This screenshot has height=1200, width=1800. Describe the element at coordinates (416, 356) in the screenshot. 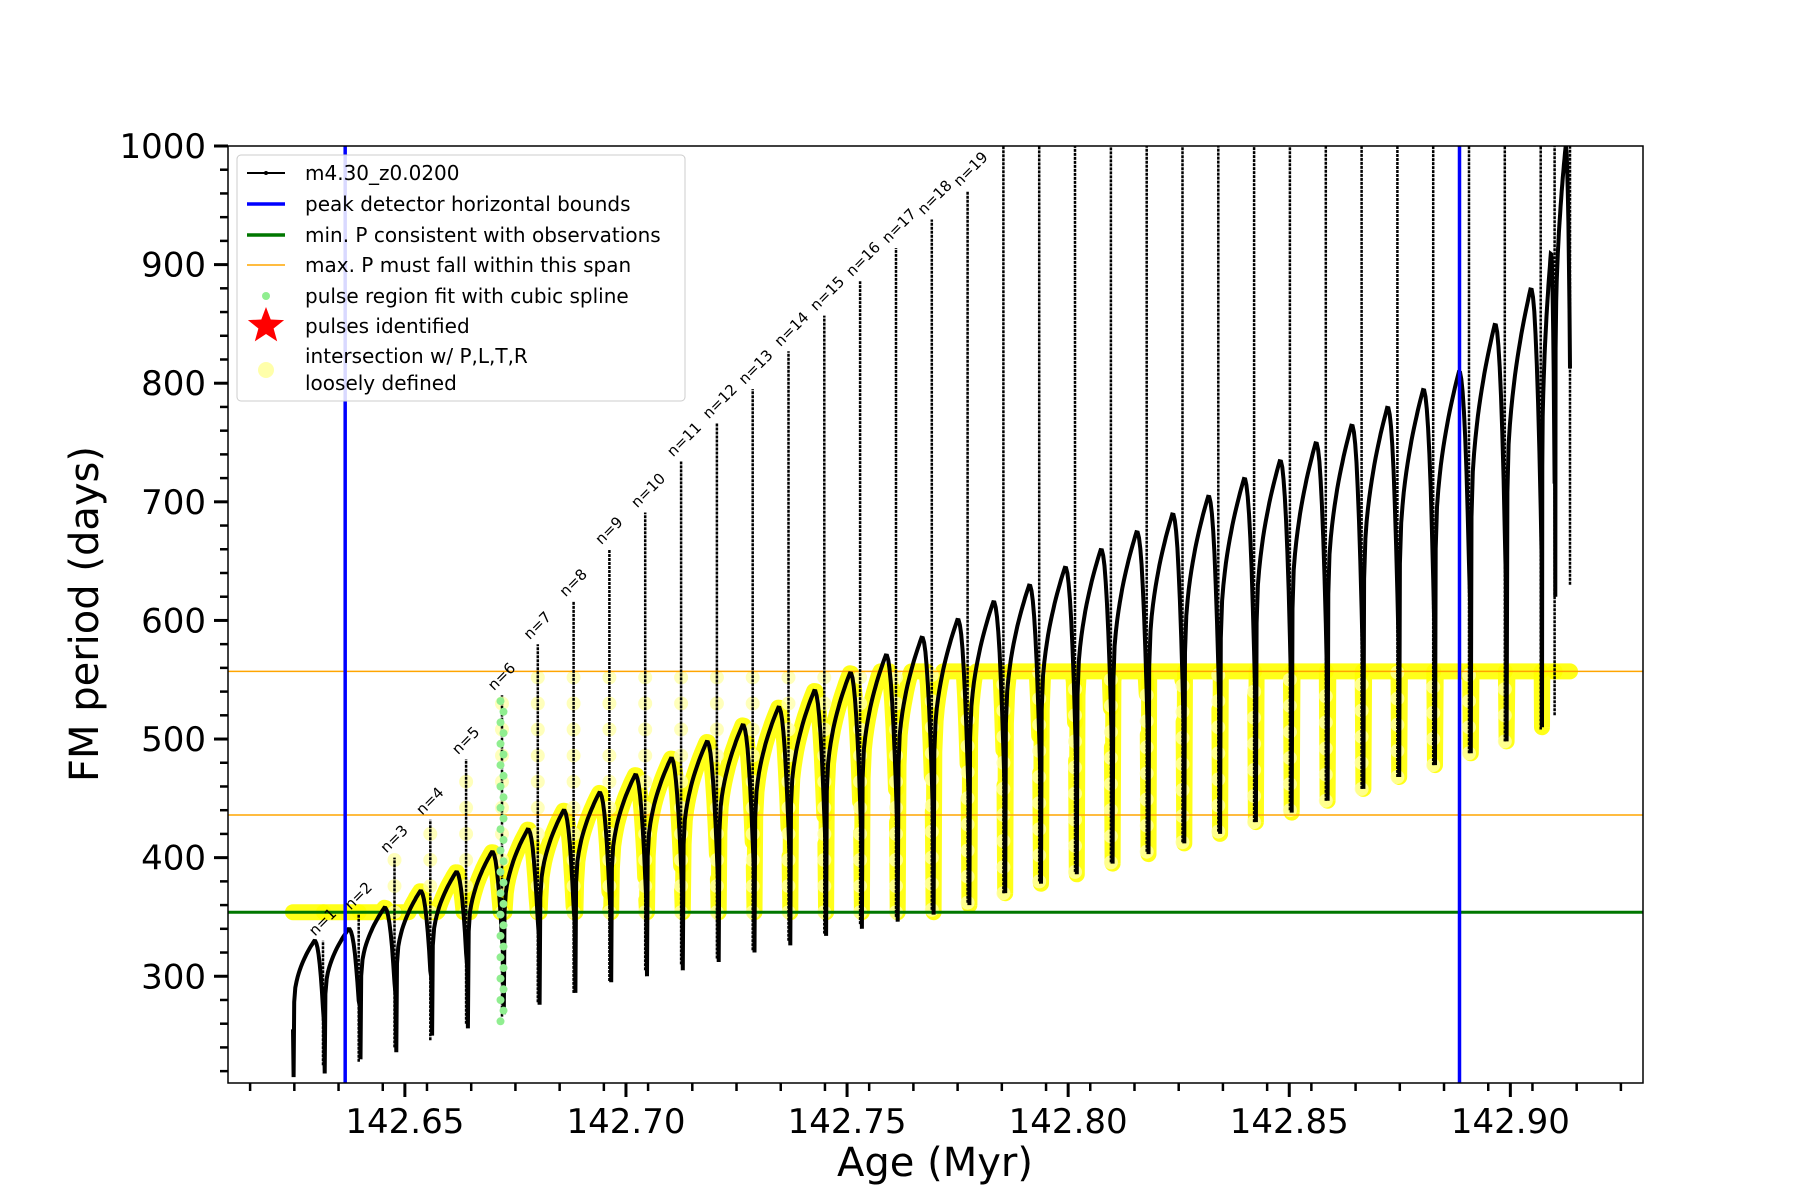

I see `legend-label: intersection w/ P,L,T,R` at that location.